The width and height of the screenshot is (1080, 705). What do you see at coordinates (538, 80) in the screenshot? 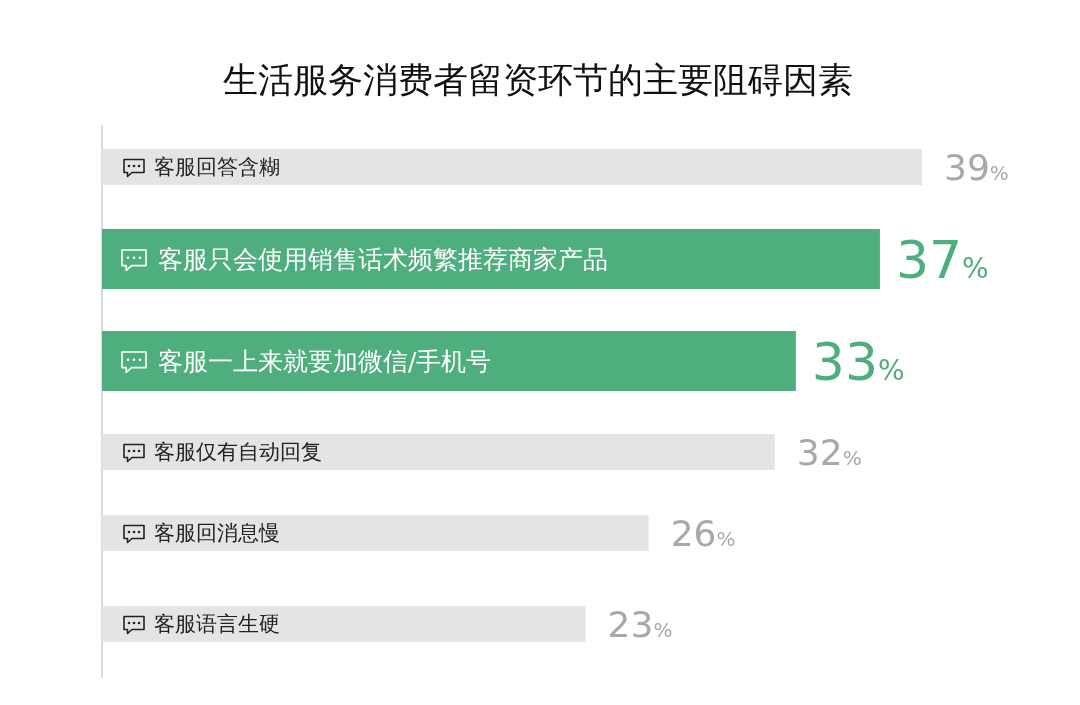
I see `chart-title: 生活服务消费者留资环节的主要阻碍因素` at bounding box center [538, 80].